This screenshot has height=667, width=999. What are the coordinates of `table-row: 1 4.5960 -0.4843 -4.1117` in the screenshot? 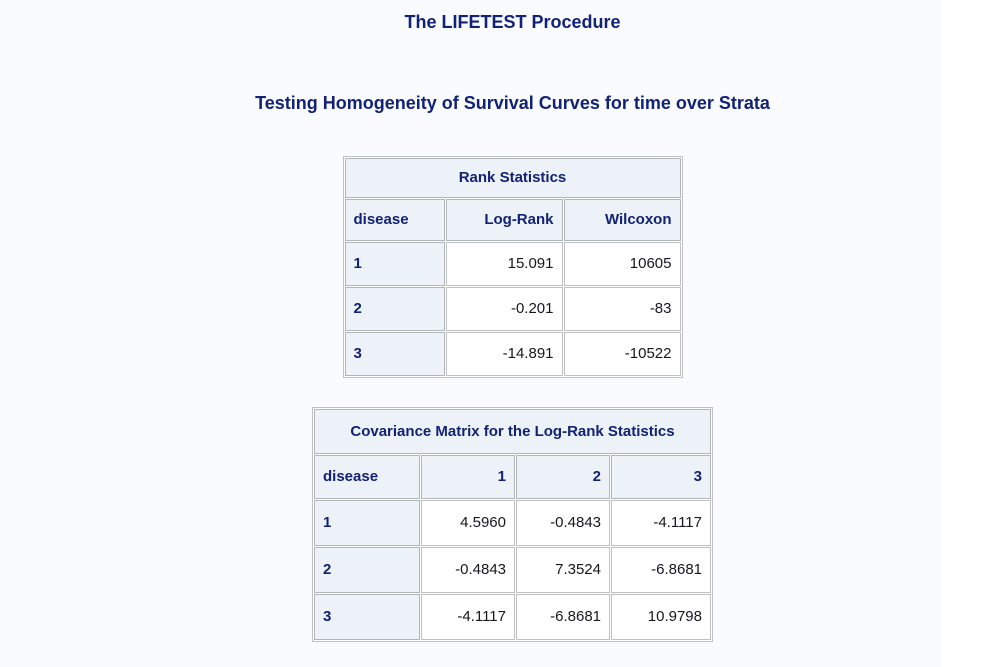 It's located at (512, 523).